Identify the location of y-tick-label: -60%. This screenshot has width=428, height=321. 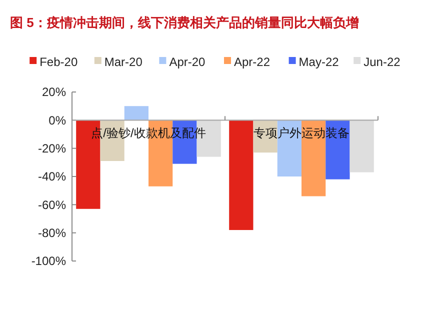
(52, 205).